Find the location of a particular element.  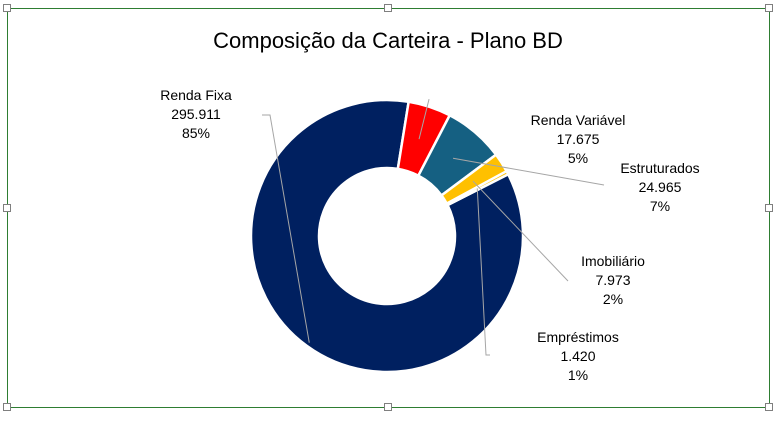

label-value-label: 1.420 is located at coordinates (577, 356).